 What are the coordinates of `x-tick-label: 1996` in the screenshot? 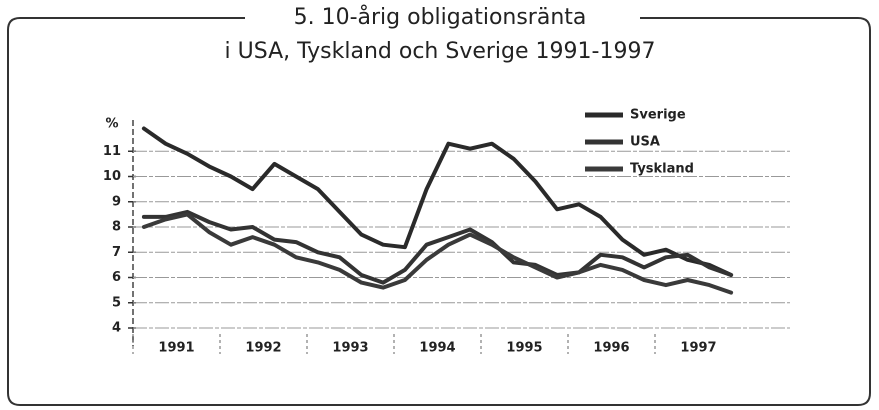 It's located at (611, 348).